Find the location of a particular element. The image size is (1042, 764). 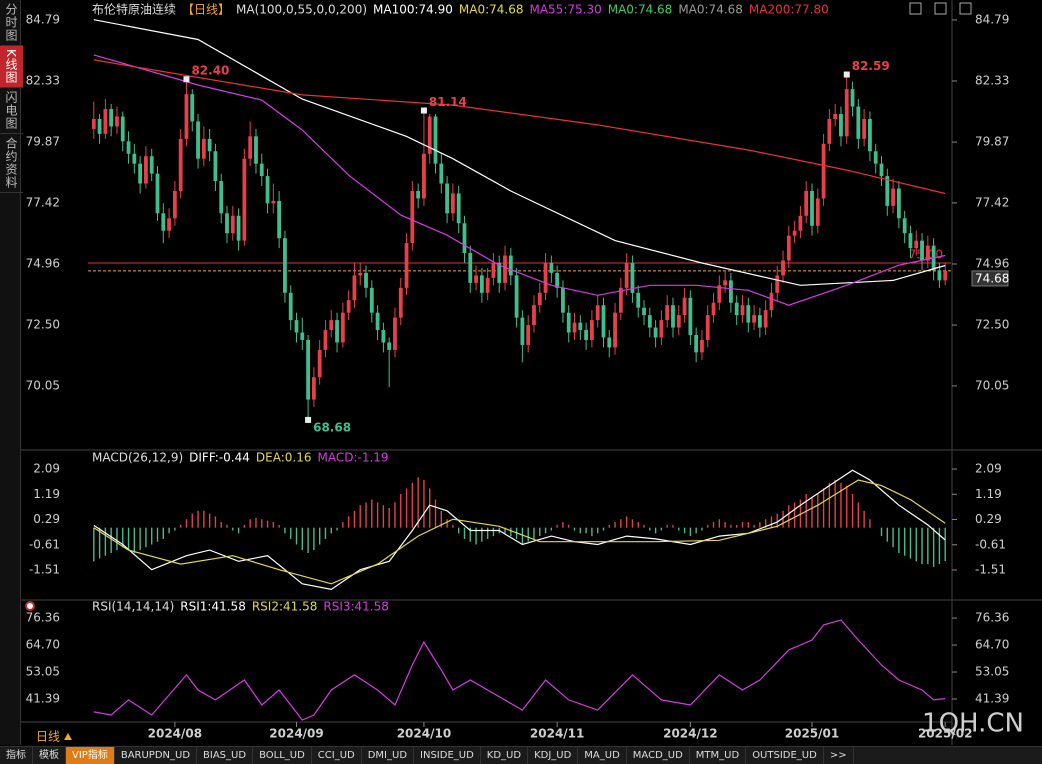

indicator-tab: 模板 is located at coordinates (49, 755).